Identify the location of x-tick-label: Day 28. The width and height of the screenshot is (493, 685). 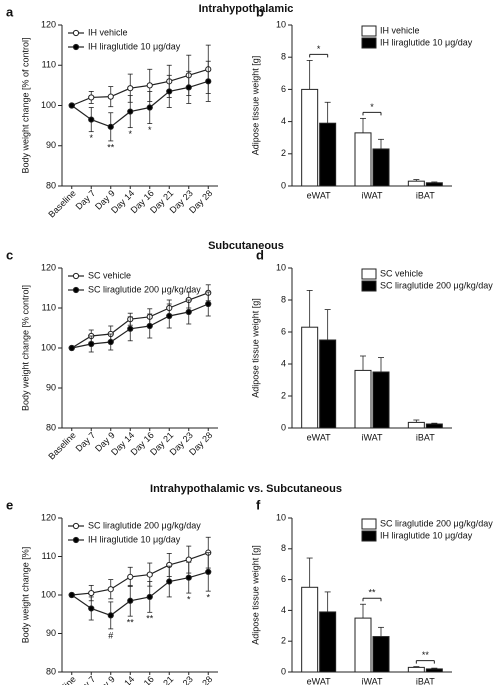
(200, 679).